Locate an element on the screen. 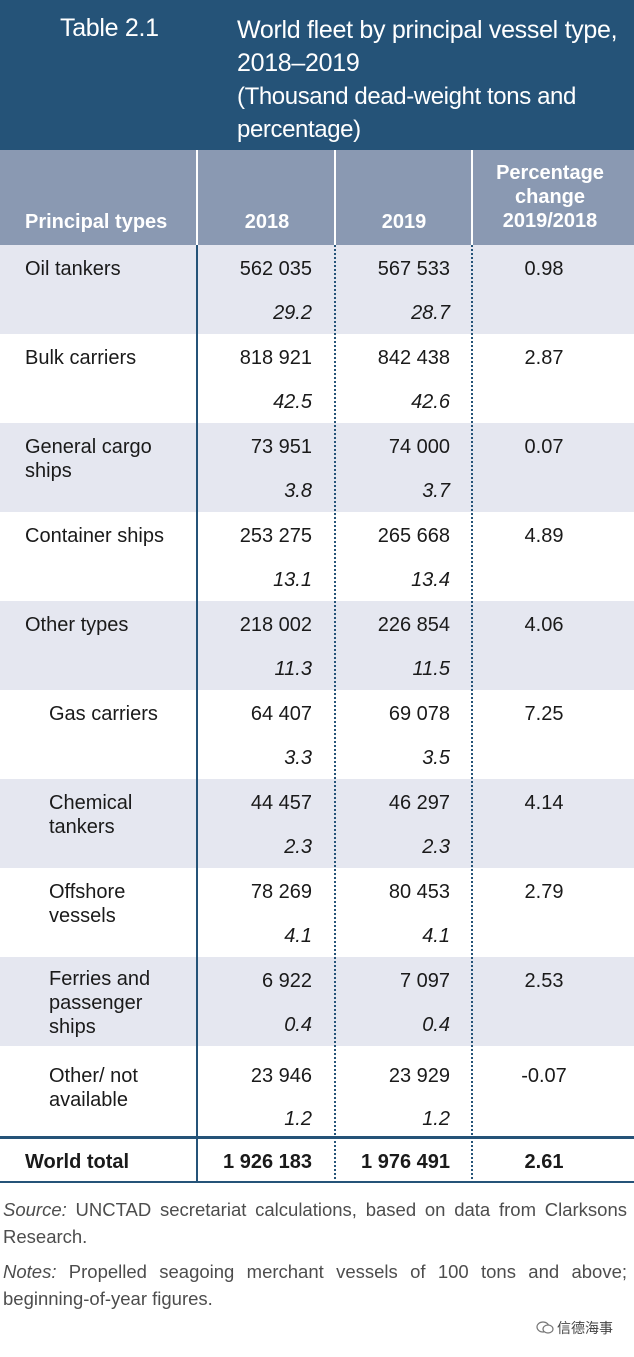 The height and width of the screenshot is (1357, 634). vessel-type: Other/ not available is located at coordinates (93, 1088).